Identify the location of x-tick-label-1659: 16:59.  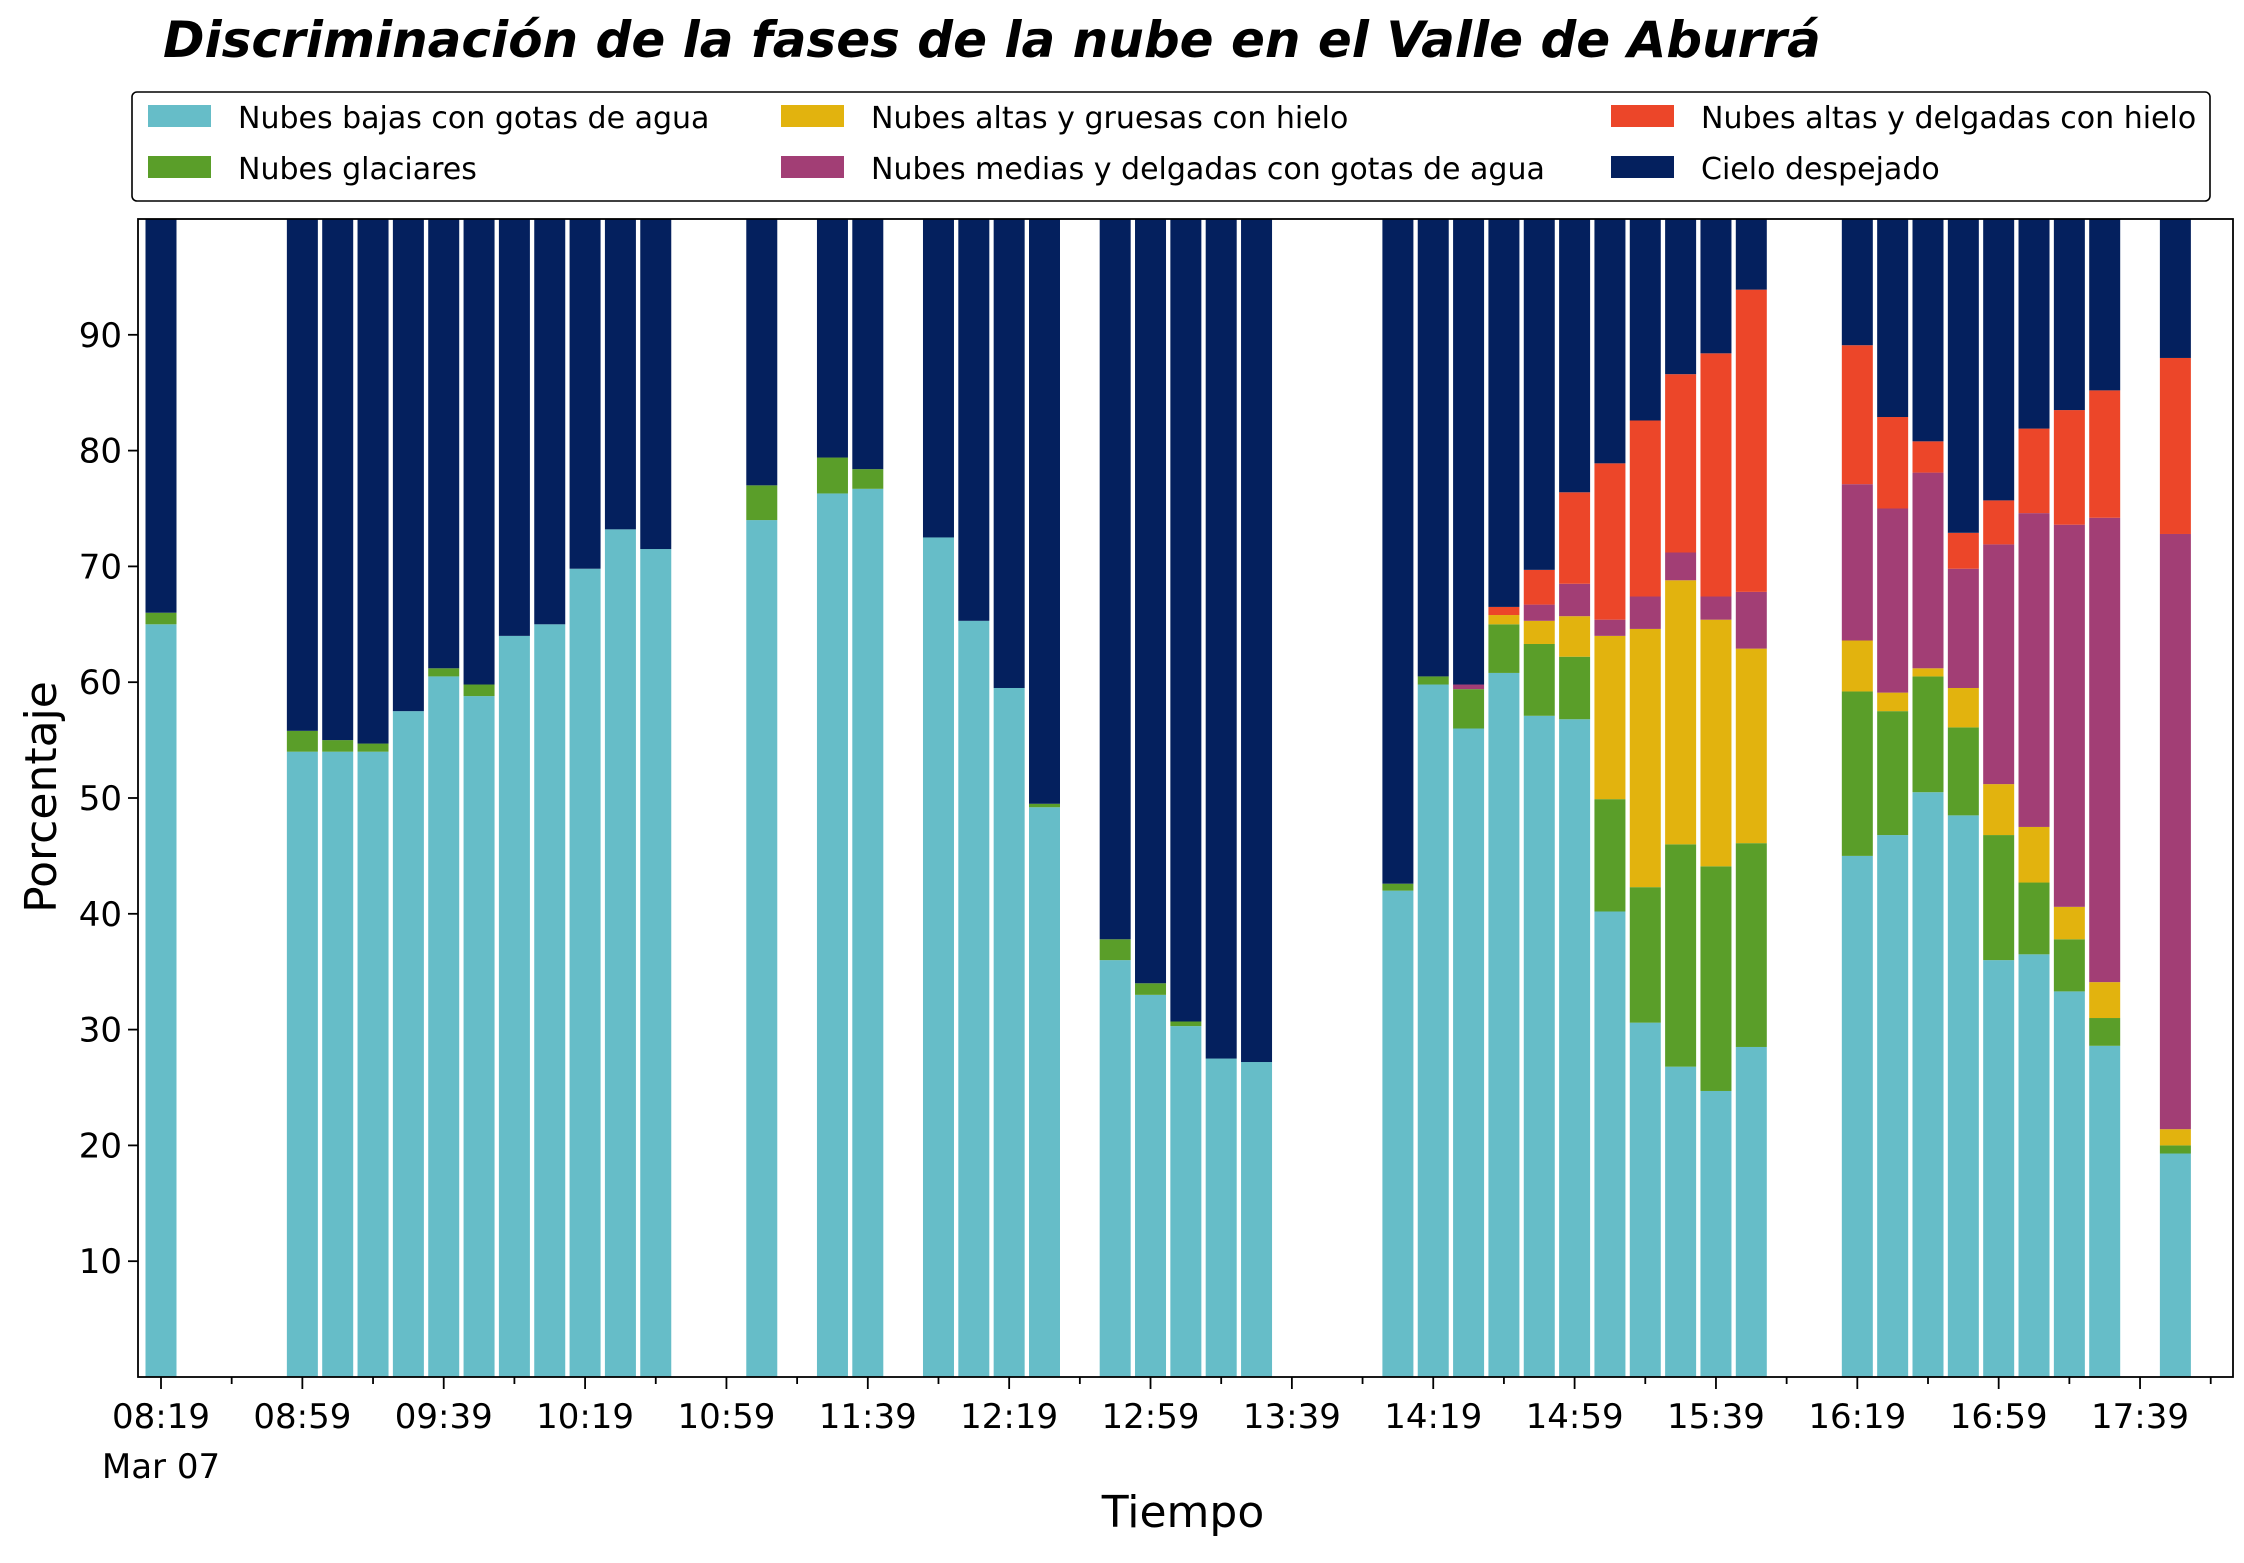
(1999, 1417).